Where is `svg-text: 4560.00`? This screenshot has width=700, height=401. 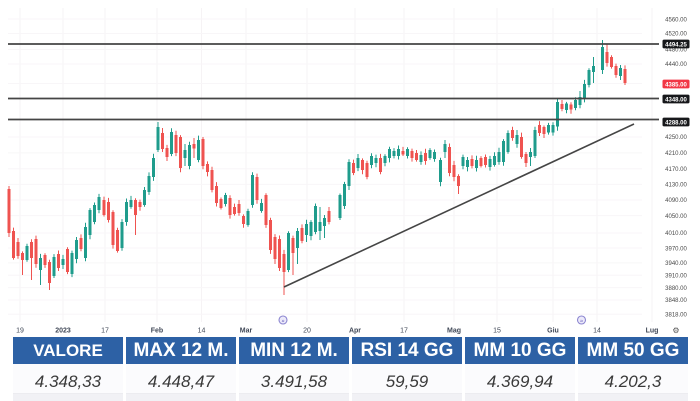
svg-text: 4560.00 is located at coordinates (676, 20).